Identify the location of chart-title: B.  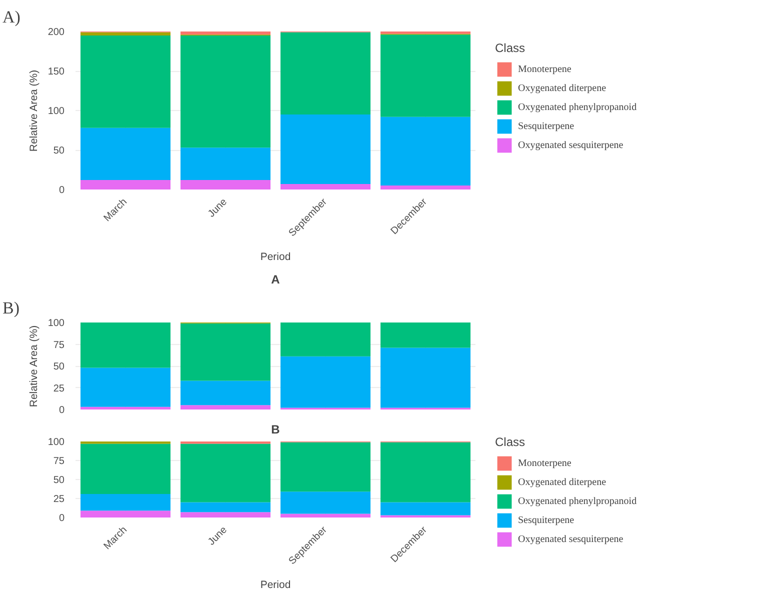
(275, 429).